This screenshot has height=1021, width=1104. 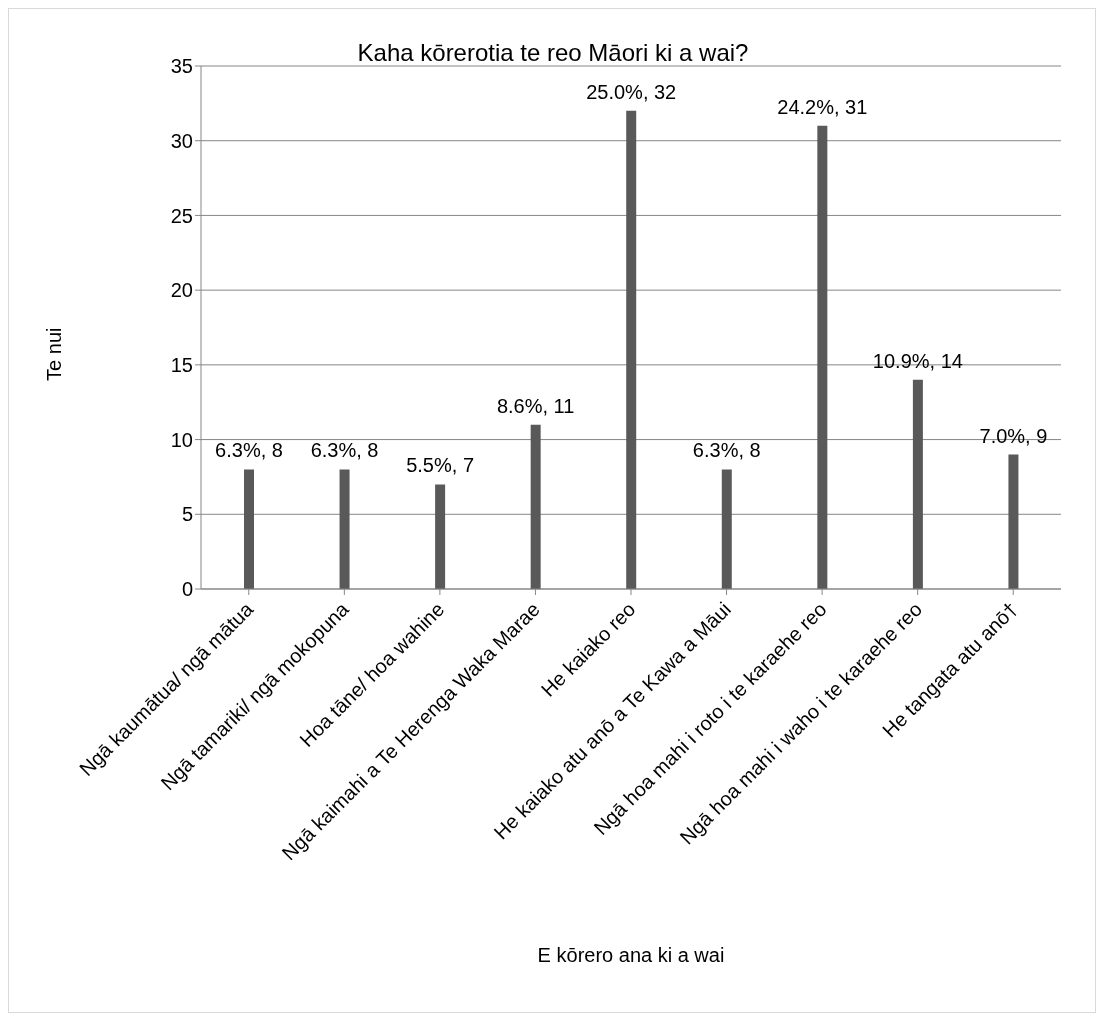 I want to click on data-label: 5.5%, 7, so click(x=440, y=465).